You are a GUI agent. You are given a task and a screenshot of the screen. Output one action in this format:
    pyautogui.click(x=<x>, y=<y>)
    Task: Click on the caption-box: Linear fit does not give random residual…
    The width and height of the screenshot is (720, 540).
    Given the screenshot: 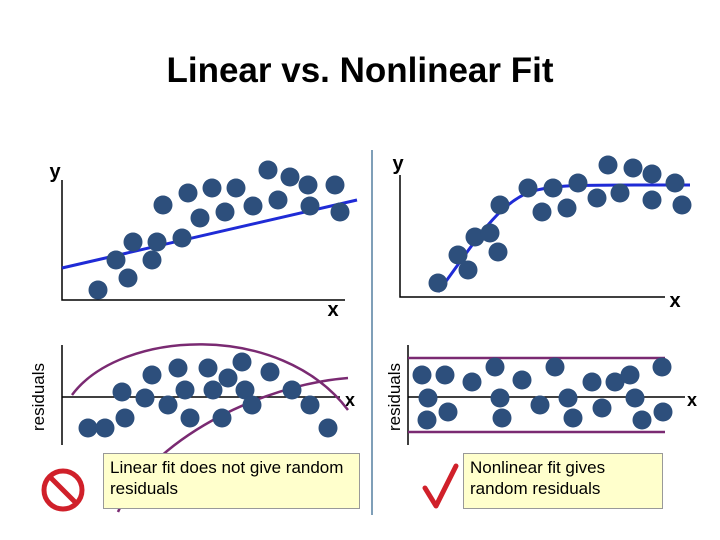 What is the action you would take?
    pyautogui.click(x=231, y=481)
    